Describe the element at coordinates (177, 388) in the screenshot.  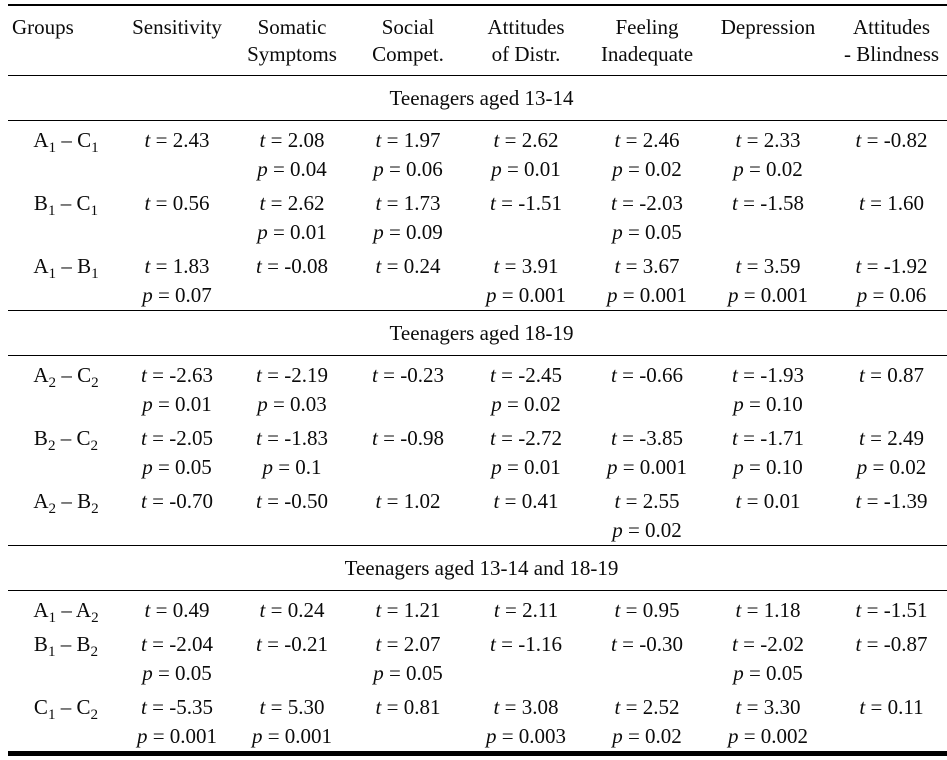
I see `stat-cell: t = -2.63 p = 0.01` at that location.